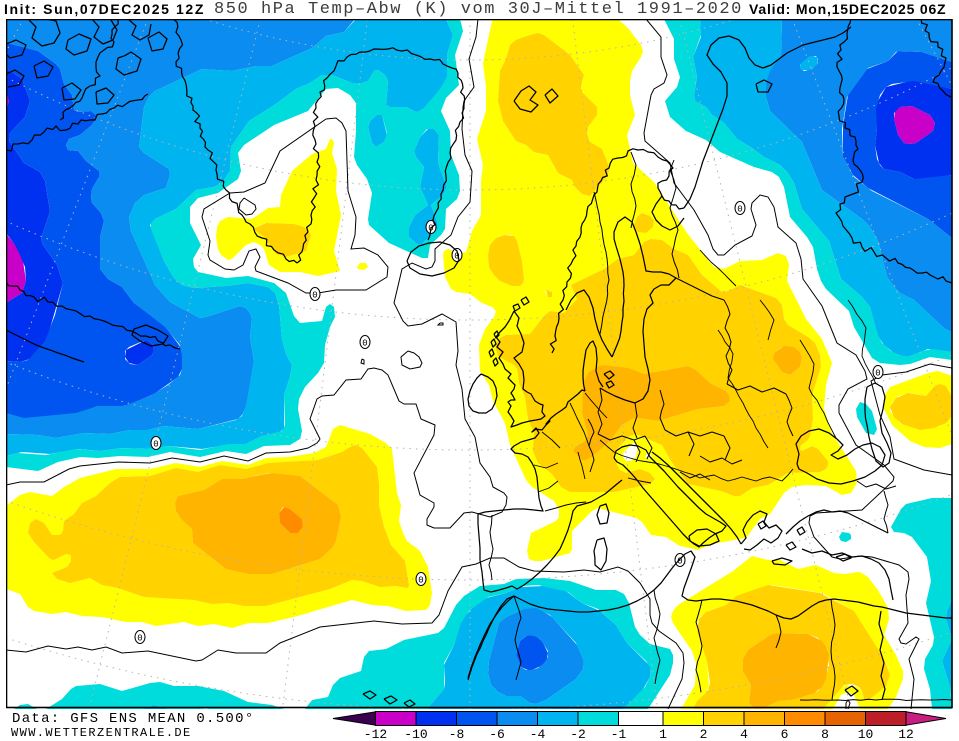  What do you see at coordinates (866, 734) in the screenshot?
I see `svg-text: 10` at bounding box center [866, 734].